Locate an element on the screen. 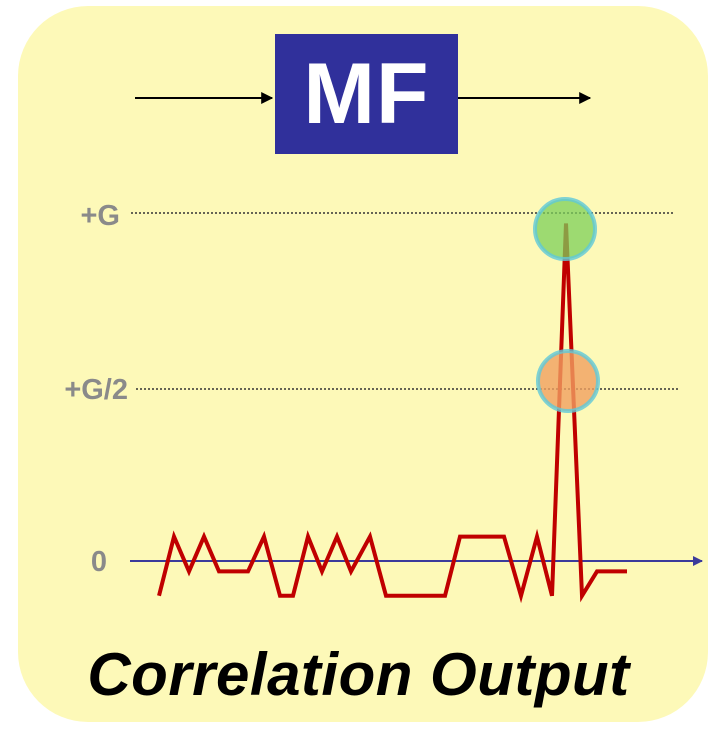  matched-filter-label: MF is located at coordinates (366, 93).